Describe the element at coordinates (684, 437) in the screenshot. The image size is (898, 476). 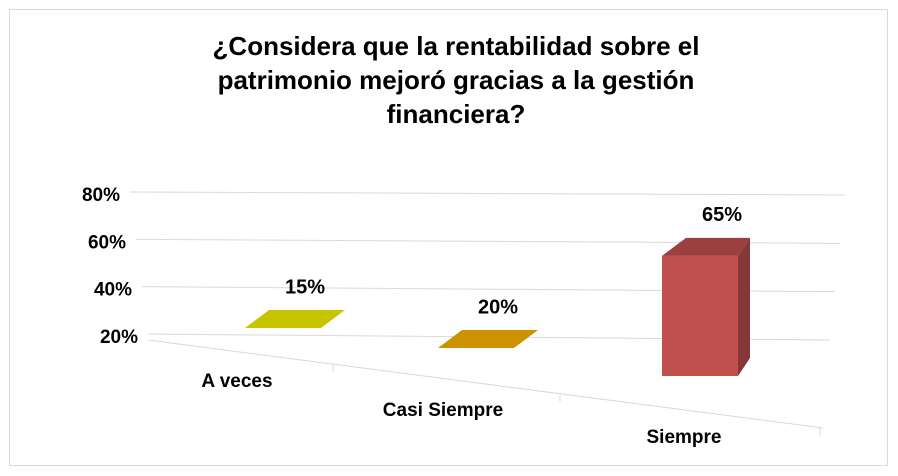
I see `x-tick-label: Siempre` at that location.